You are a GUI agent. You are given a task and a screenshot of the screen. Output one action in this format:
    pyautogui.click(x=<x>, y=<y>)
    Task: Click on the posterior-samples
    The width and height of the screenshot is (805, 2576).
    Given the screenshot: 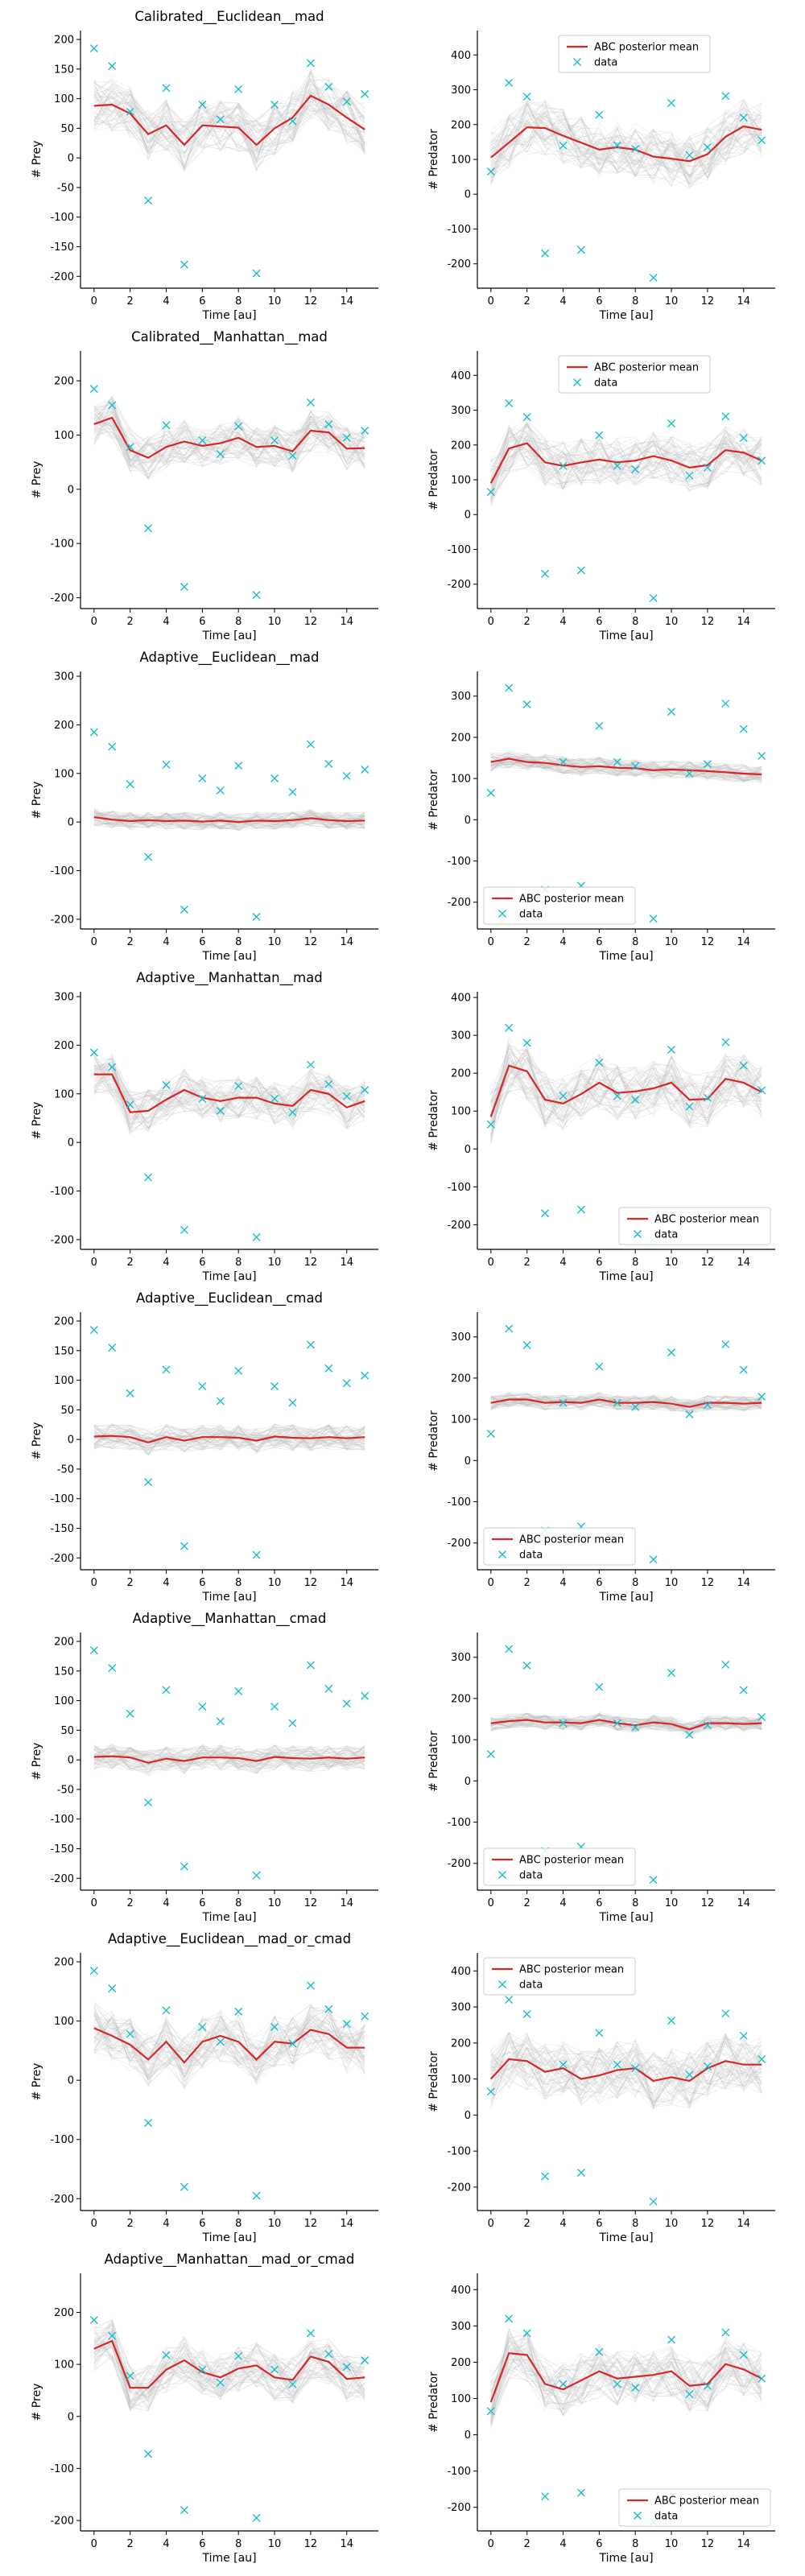 What is the action you would take?
    pyautogui.click(x=626, y=1403)
    